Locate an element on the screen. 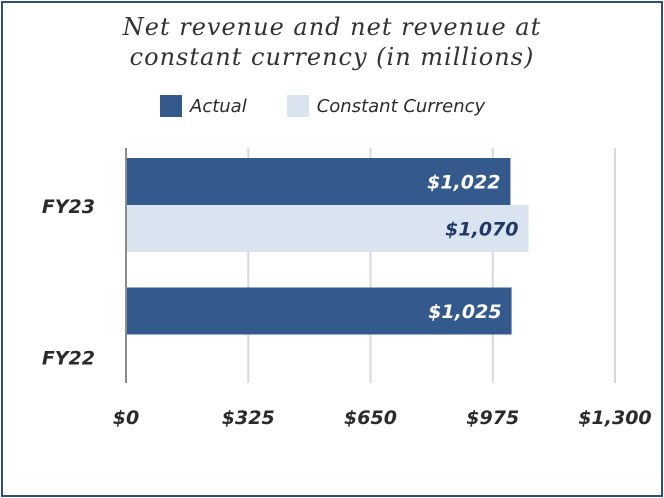  data-label-fy22-actual: $1,025 is located at coordinates (464, 312).